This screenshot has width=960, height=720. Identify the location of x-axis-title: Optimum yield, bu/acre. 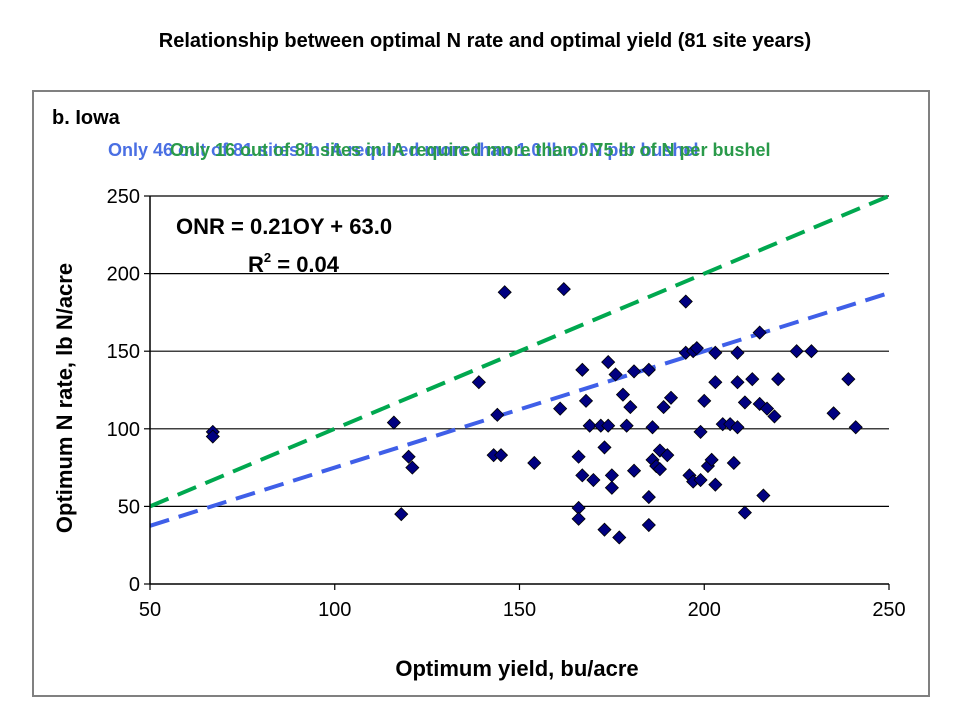
(516, 668).